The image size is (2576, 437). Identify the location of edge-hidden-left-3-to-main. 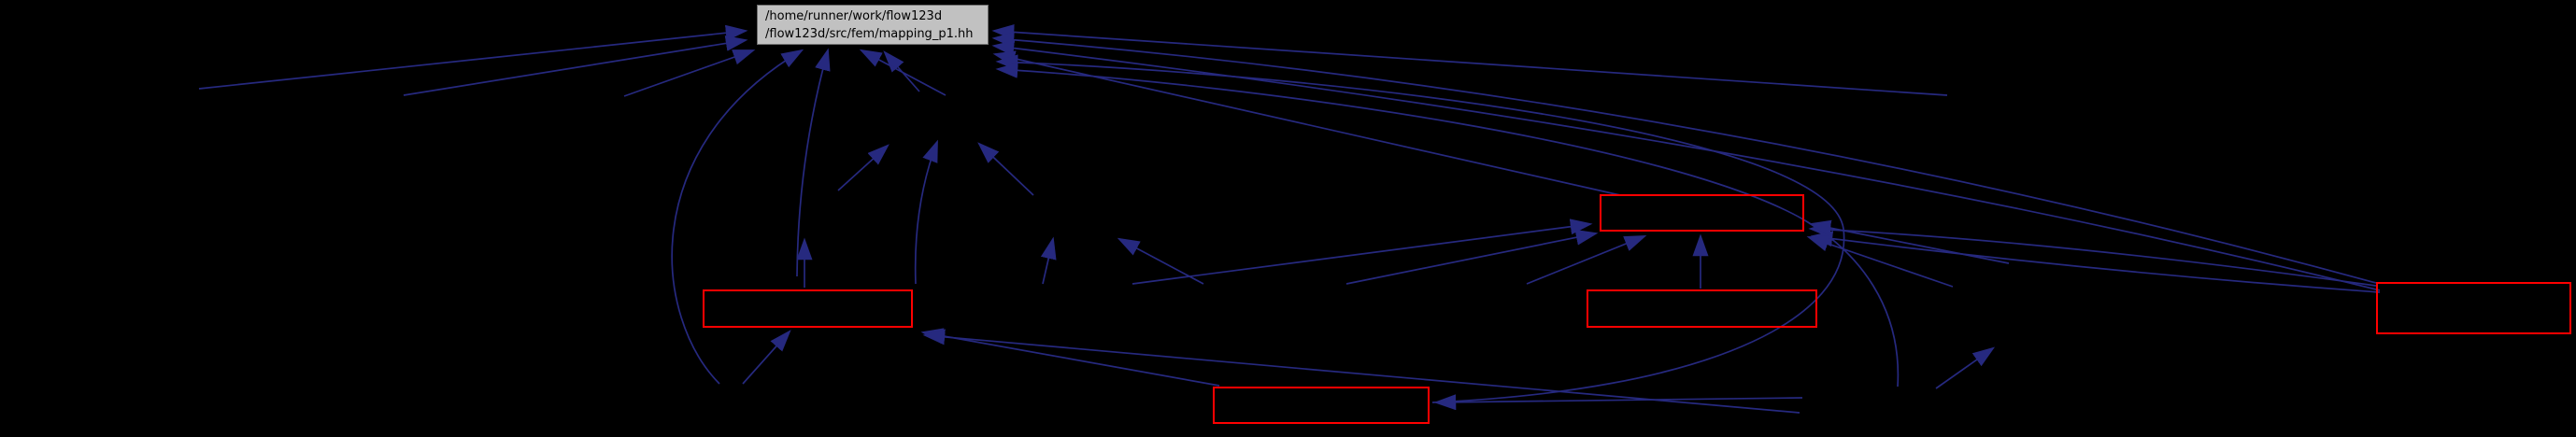
(689, 73).